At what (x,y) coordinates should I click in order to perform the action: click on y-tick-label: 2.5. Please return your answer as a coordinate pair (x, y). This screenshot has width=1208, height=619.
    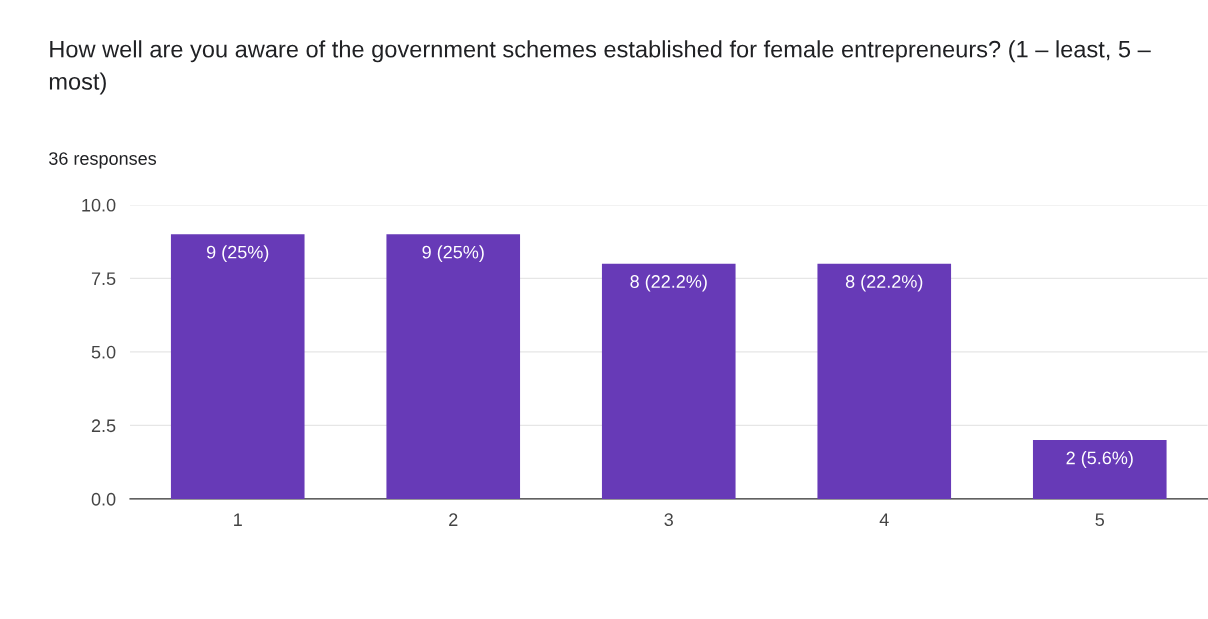
    Looking at the image, I should click on (103, 426).